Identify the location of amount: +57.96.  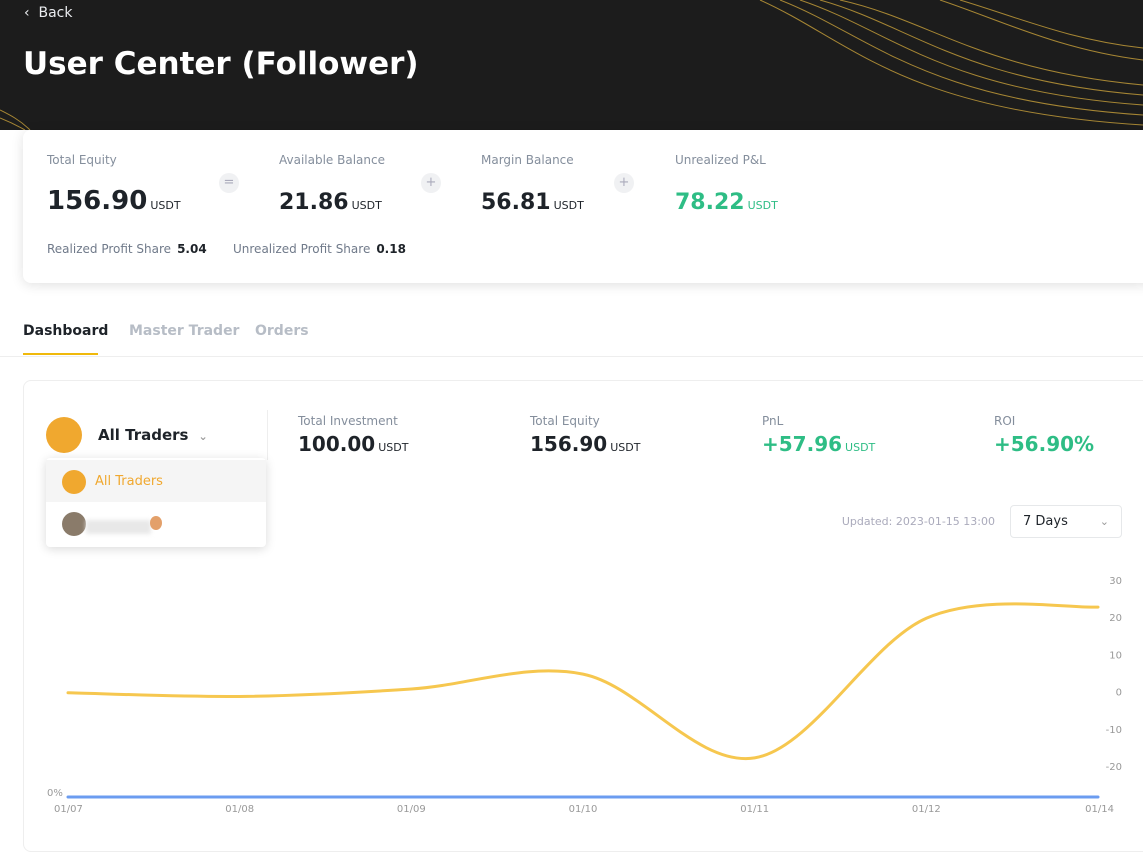
(802, 444).